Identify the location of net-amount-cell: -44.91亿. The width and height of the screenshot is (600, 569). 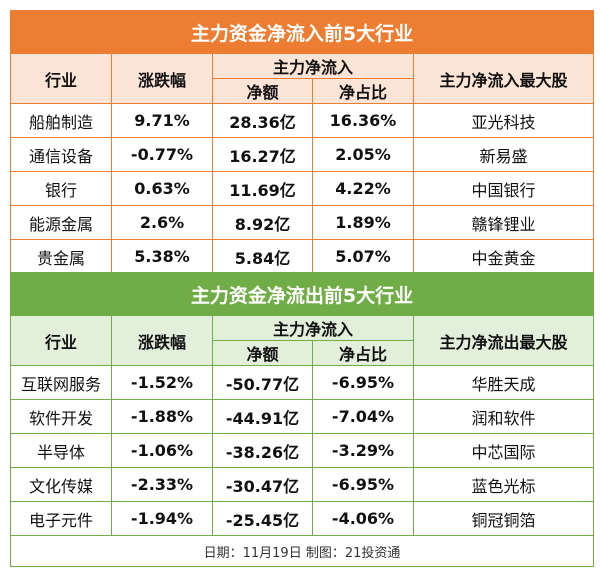
(262, 416).